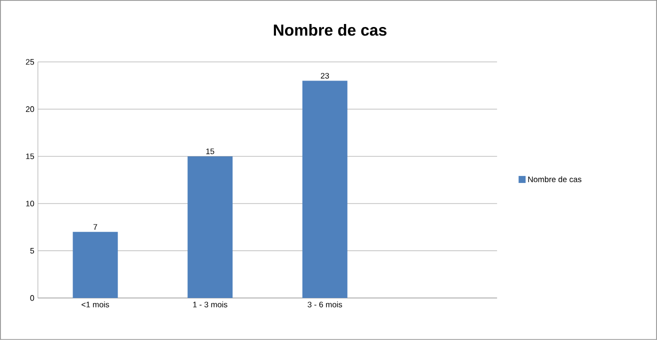 The width and height of the screenshot is (657, 340). I want to click on chart-title: Nombre de cas, so click(330, 30).